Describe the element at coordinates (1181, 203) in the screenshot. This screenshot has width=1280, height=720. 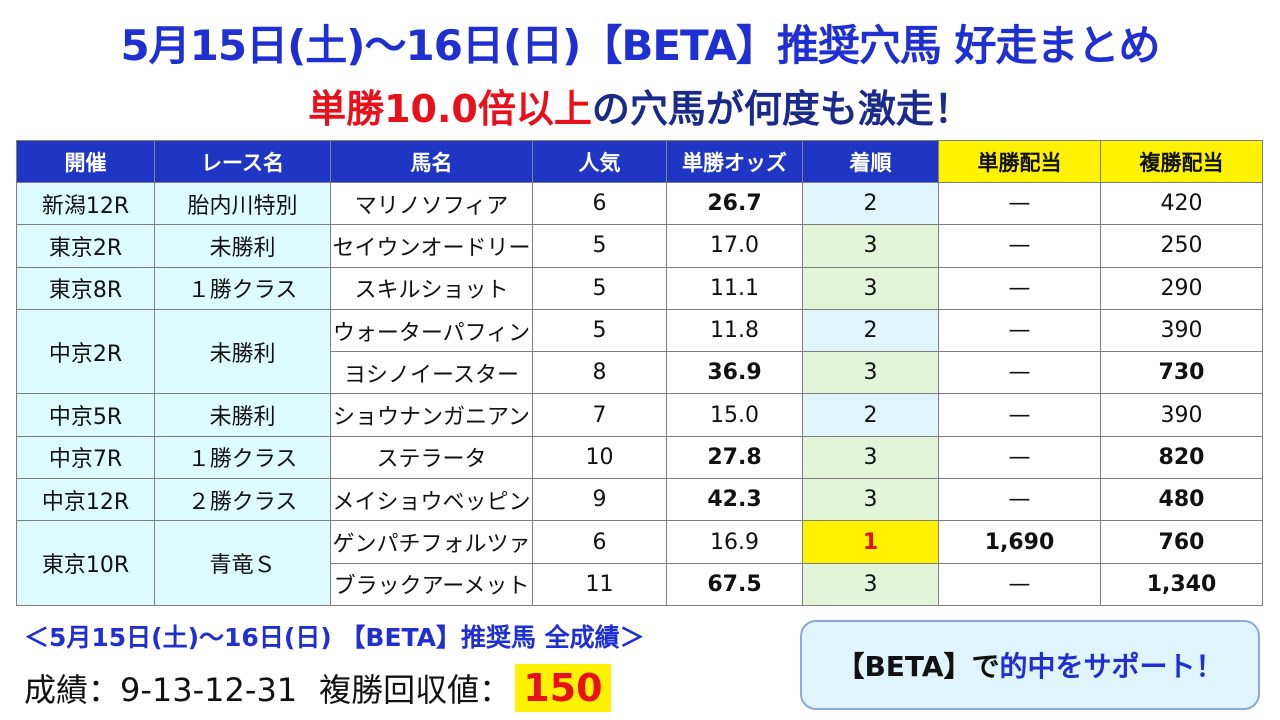
I see `place-payout-cell: 420` at that location.